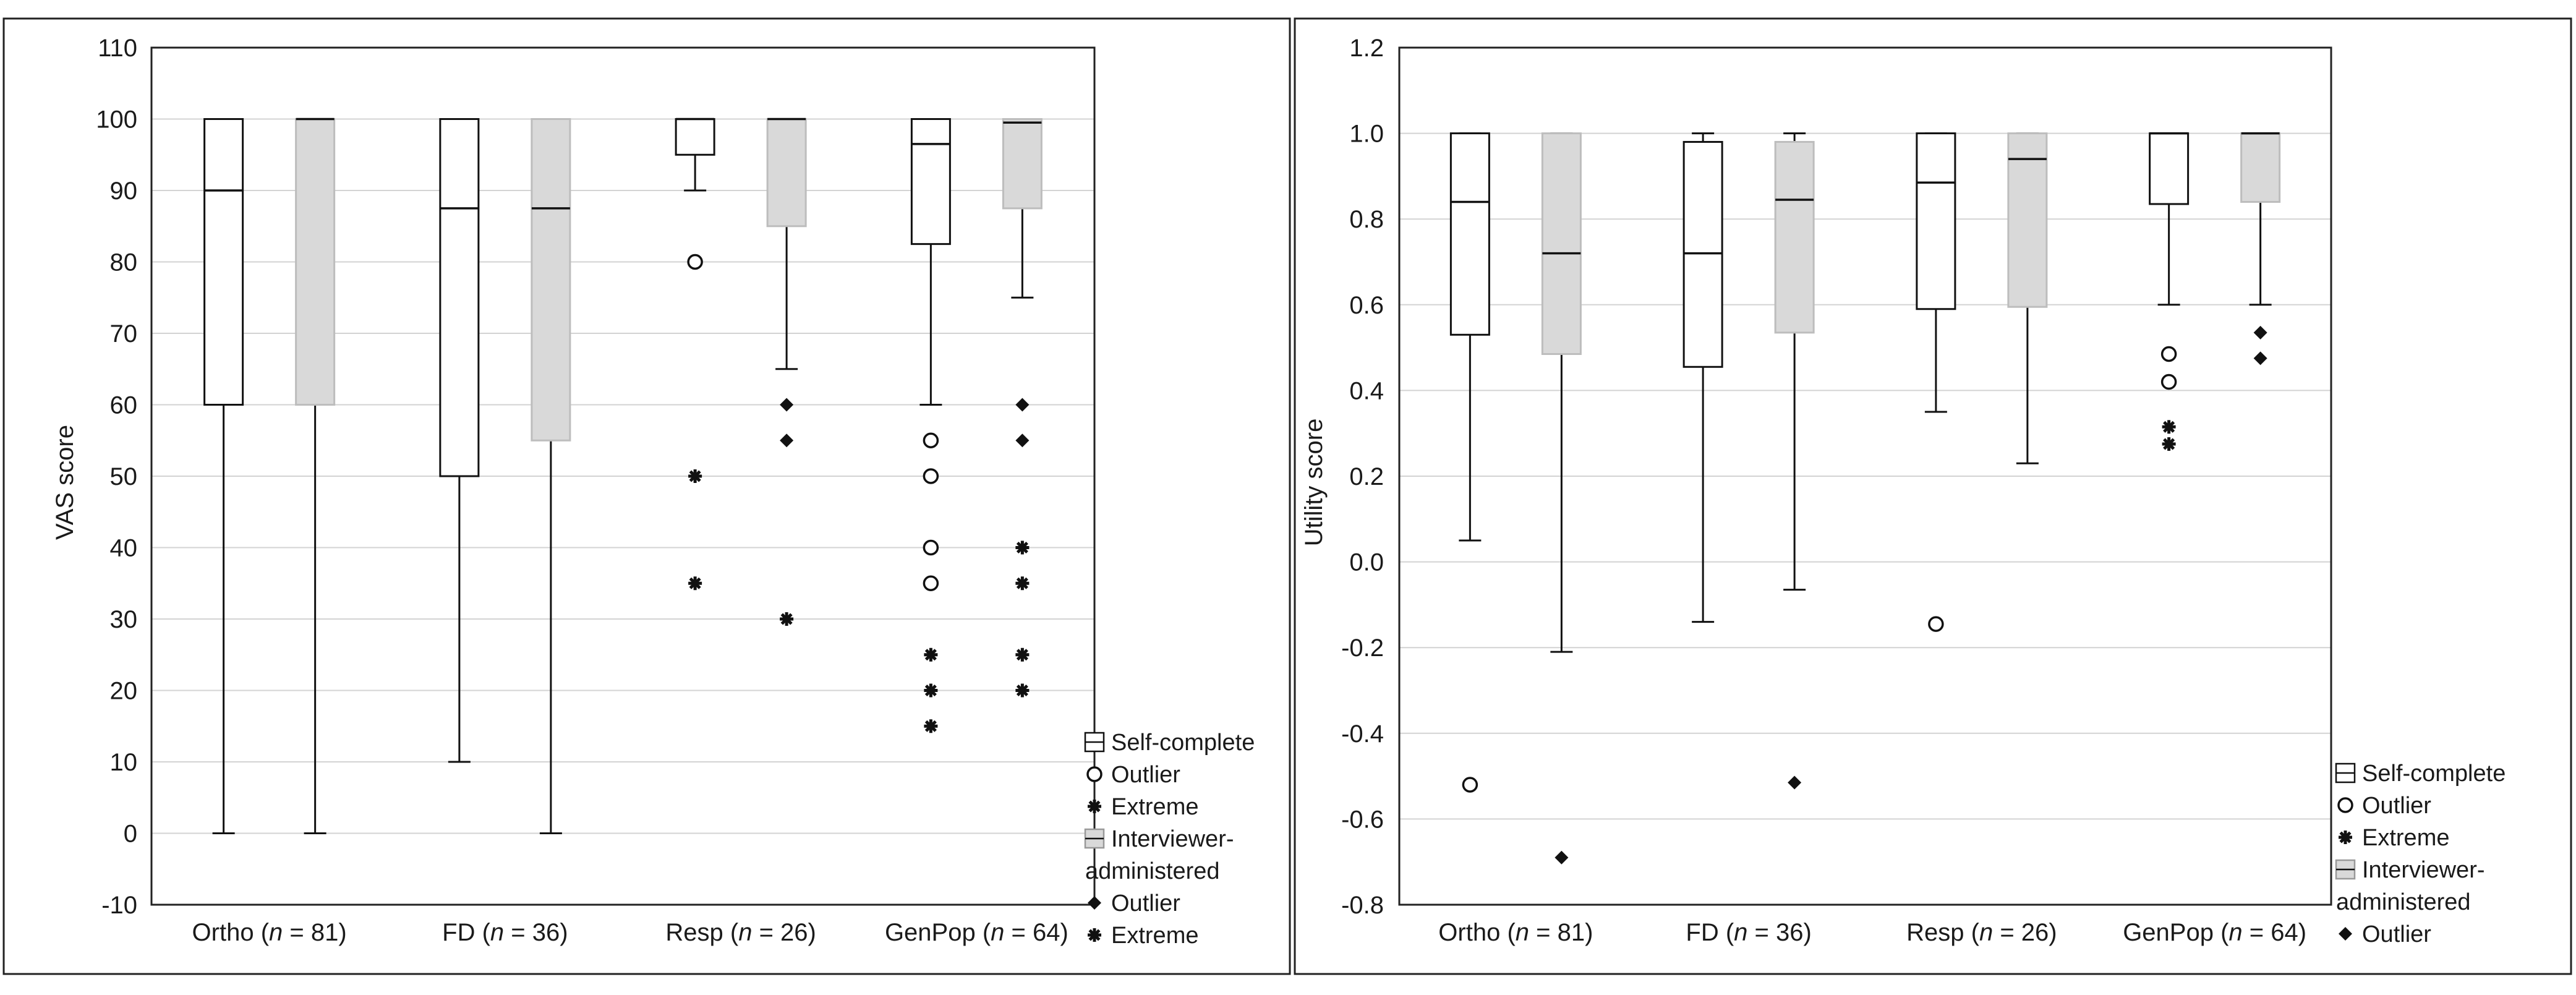 The height and width of the screenshot is (995, 2576). I want to click on interviewer-box-resp, so click(786, 372).